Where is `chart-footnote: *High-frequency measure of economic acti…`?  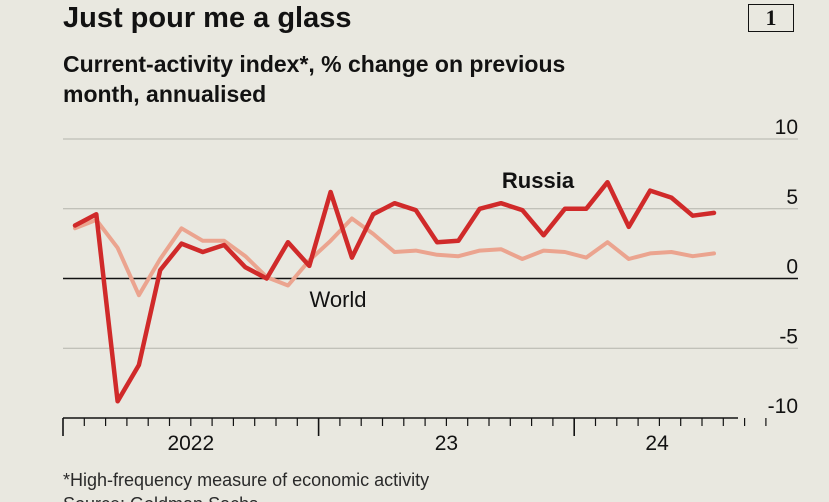
chart-footnote: *High-frequency measure of economic acti… is located at coordinates (246, 485).